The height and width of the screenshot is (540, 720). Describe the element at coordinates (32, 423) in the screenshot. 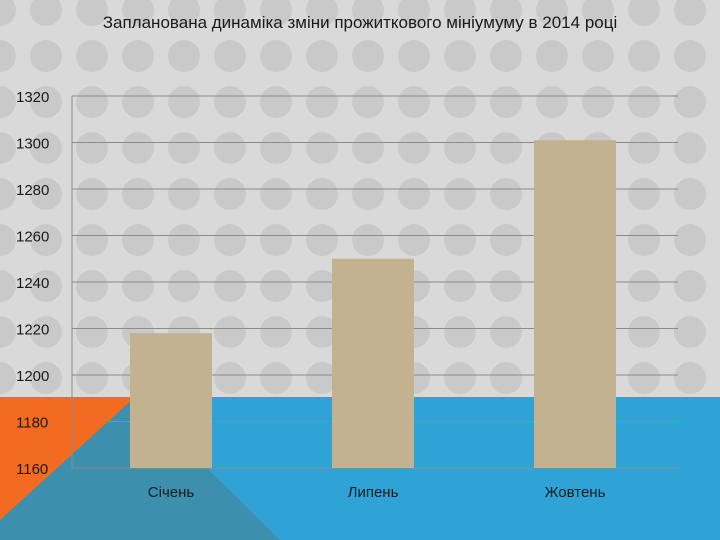

I see `y-tick-label: 1180` at that location.